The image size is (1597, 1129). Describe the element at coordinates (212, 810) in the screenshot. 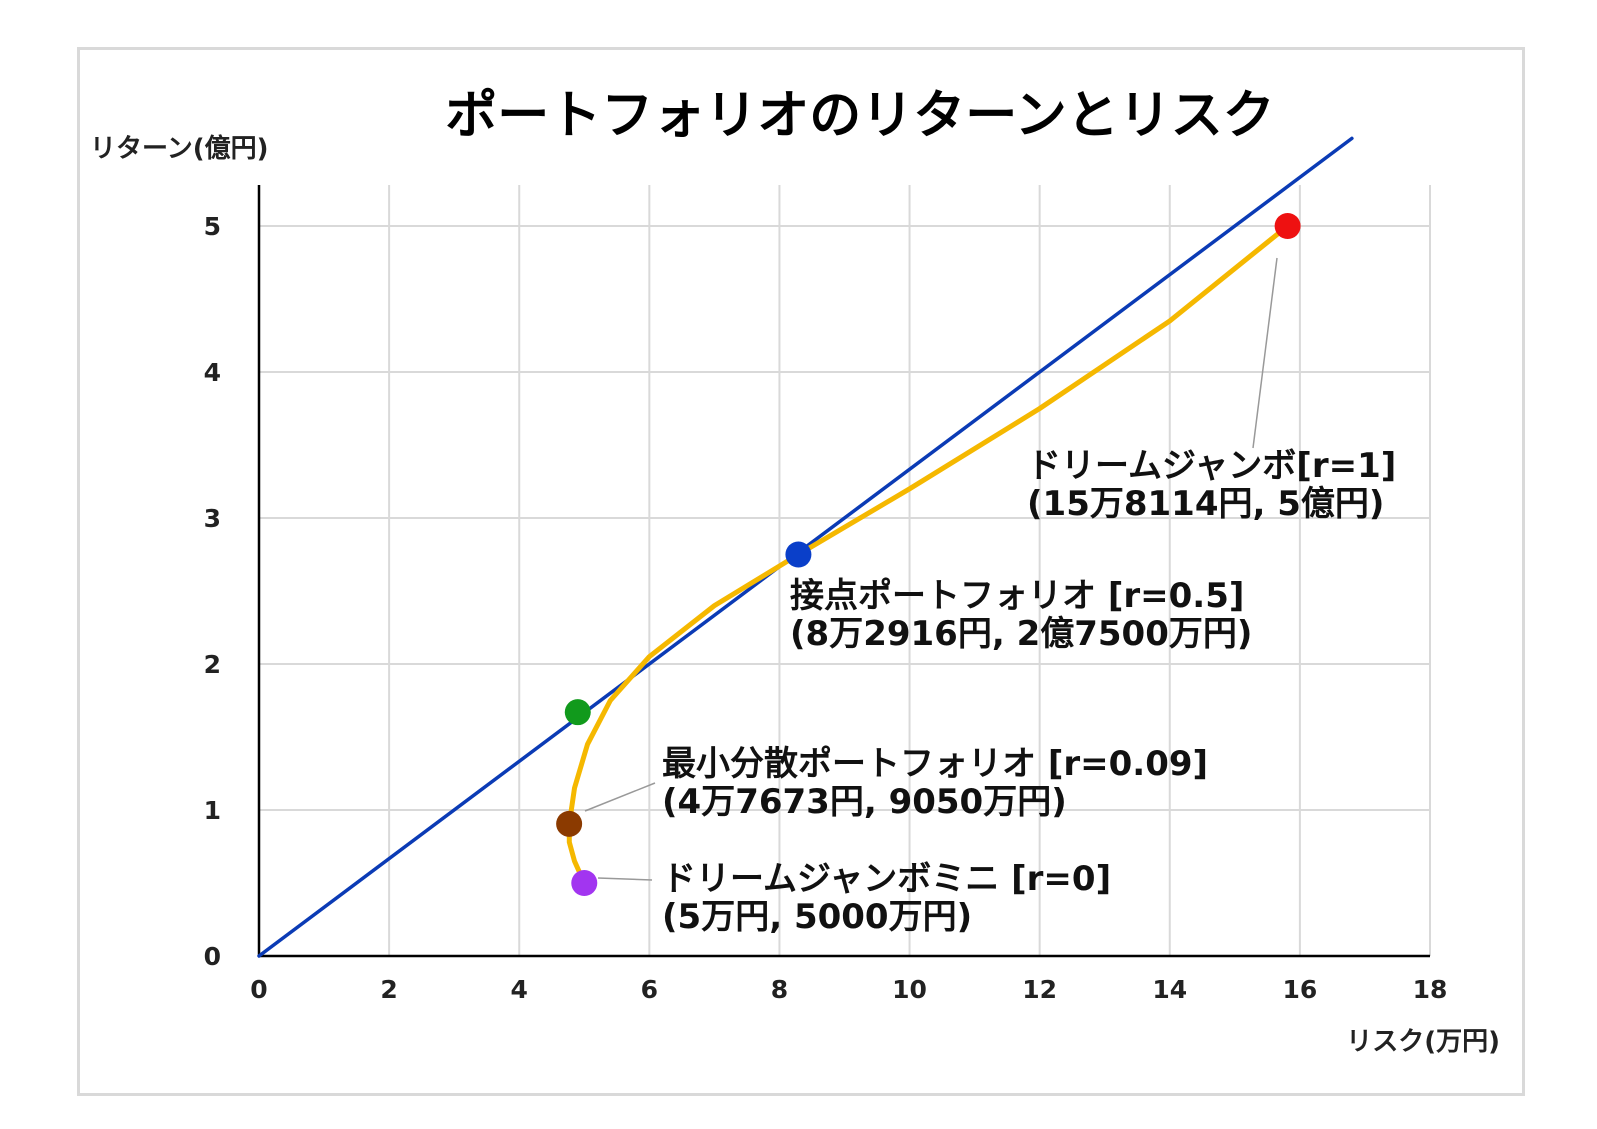

I see `y-tick-label: 1` at that location.